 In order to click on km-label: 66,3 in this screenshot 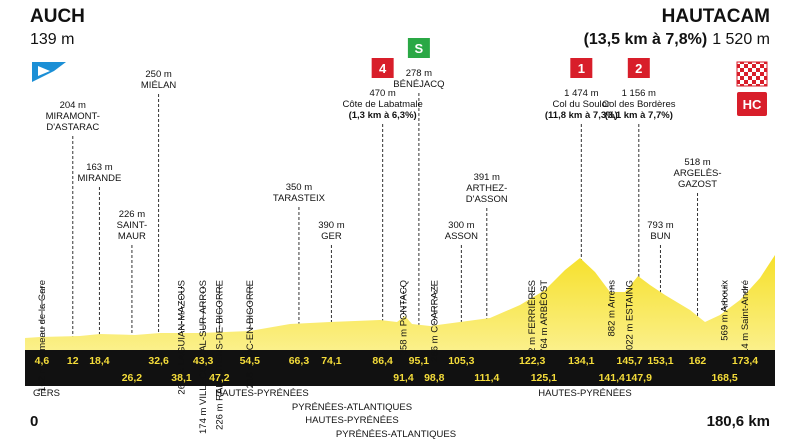, I will do `click(299, 361)`.